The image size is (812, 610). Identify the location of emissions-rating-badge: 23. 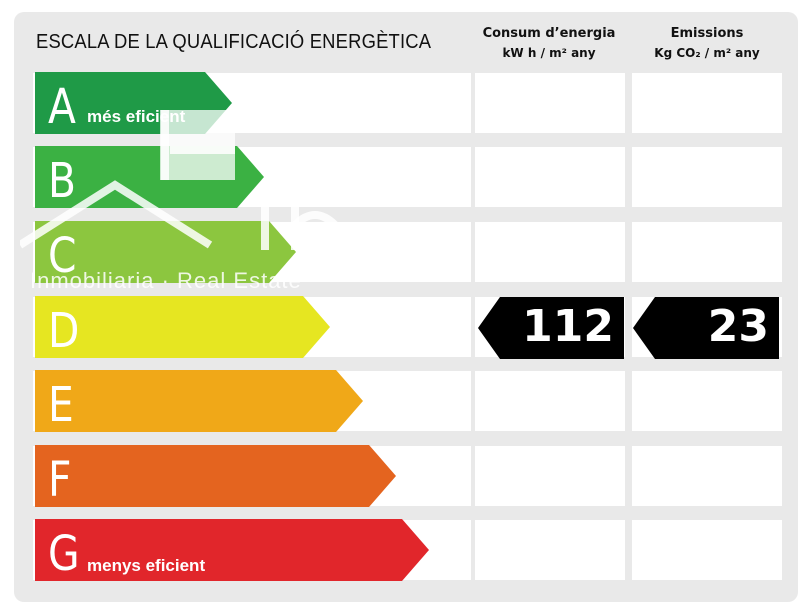
(706, 328).